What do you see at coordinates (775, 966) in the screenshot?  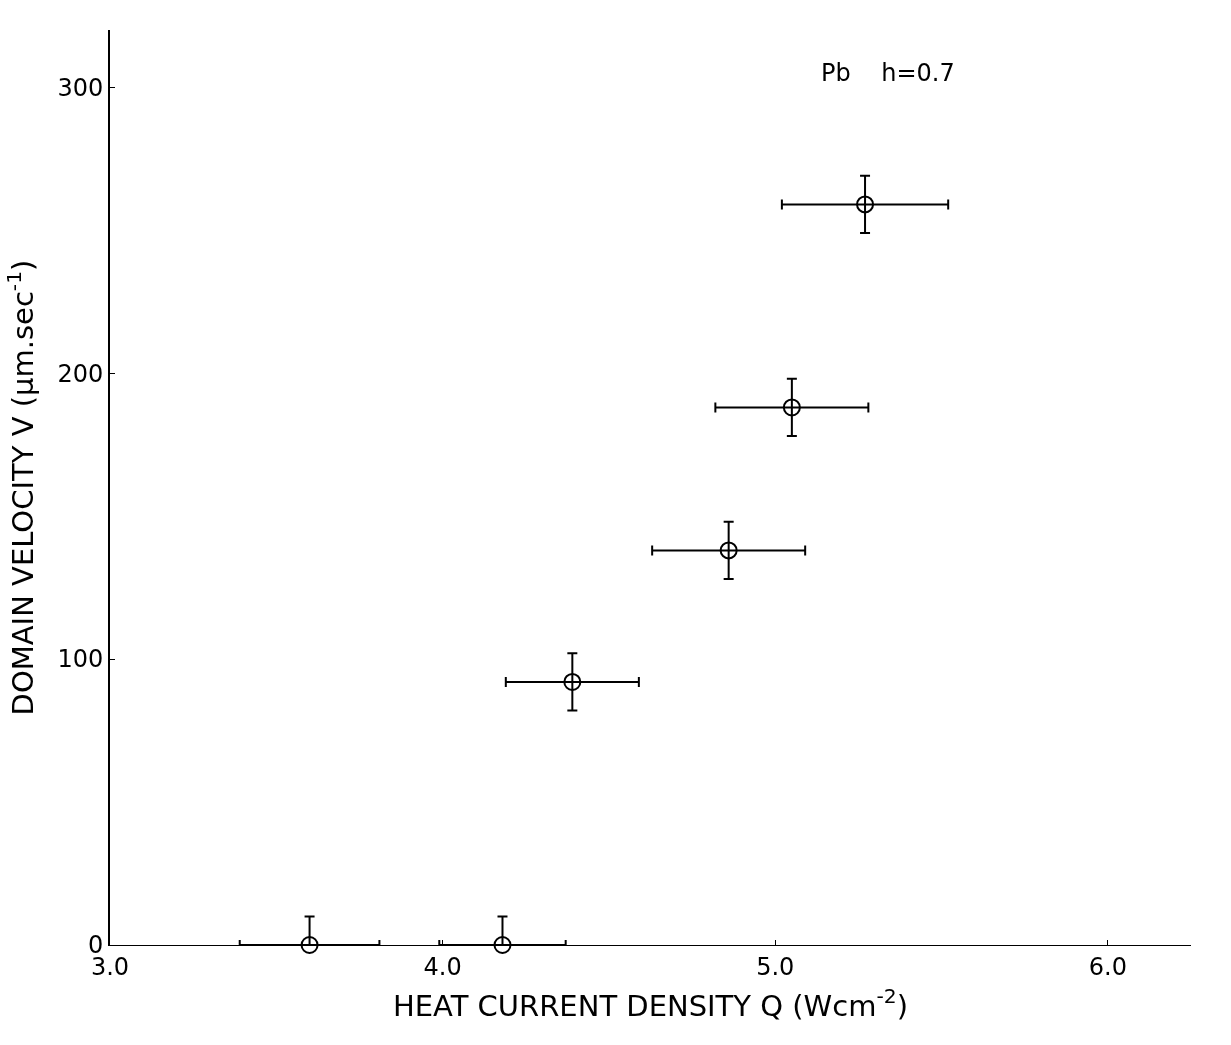 I see `x-tick-label: 5.0` at bounding box center [775, 966].